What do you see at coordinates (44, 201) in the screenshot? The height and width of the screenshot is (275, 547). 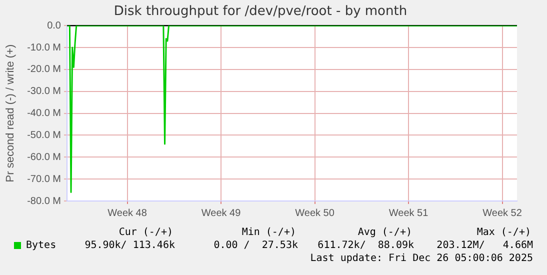 I see `y-tick-label: -80.0 M` at bounding box center [44, 201].